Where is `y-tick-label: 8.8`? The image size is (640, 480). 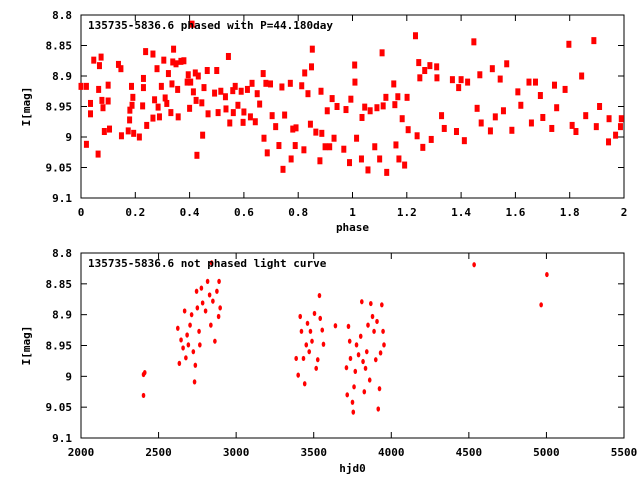
y-tick-label: 8.8 is located at coordinates (62, 253).